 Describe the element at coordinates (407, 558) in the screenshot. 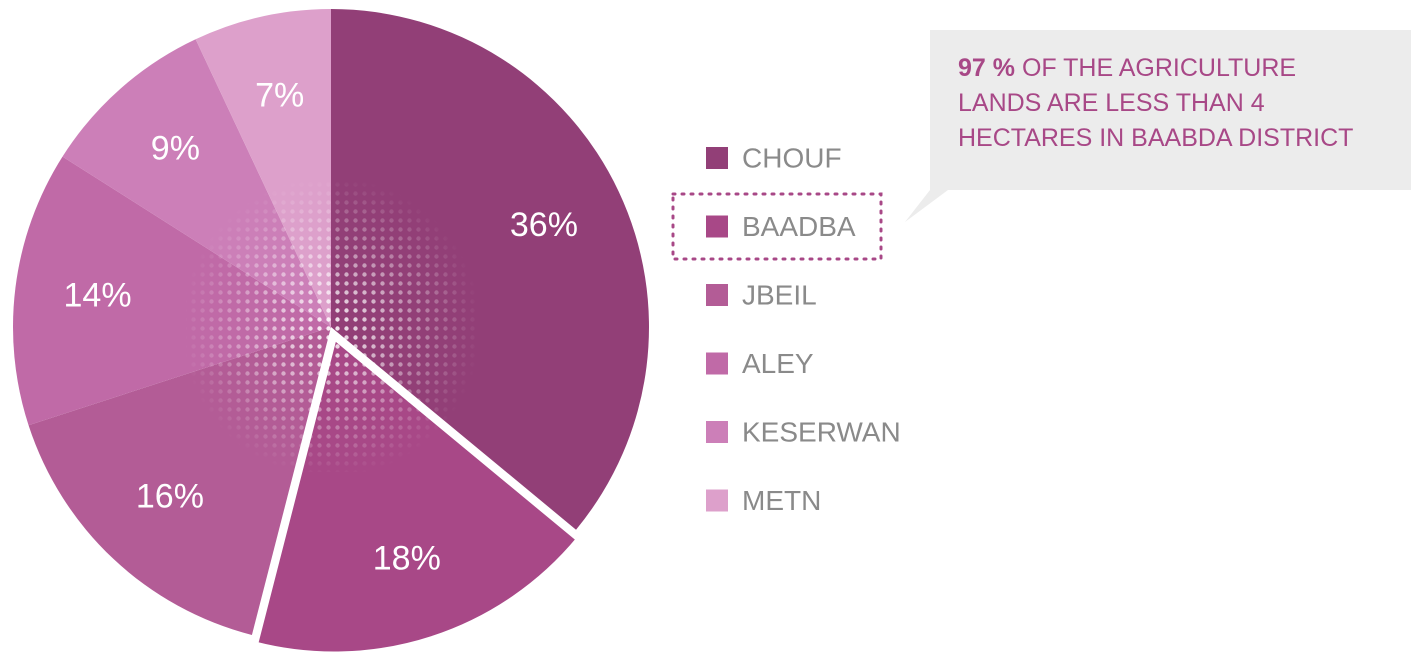

I see `value-label: 18%` at that location.